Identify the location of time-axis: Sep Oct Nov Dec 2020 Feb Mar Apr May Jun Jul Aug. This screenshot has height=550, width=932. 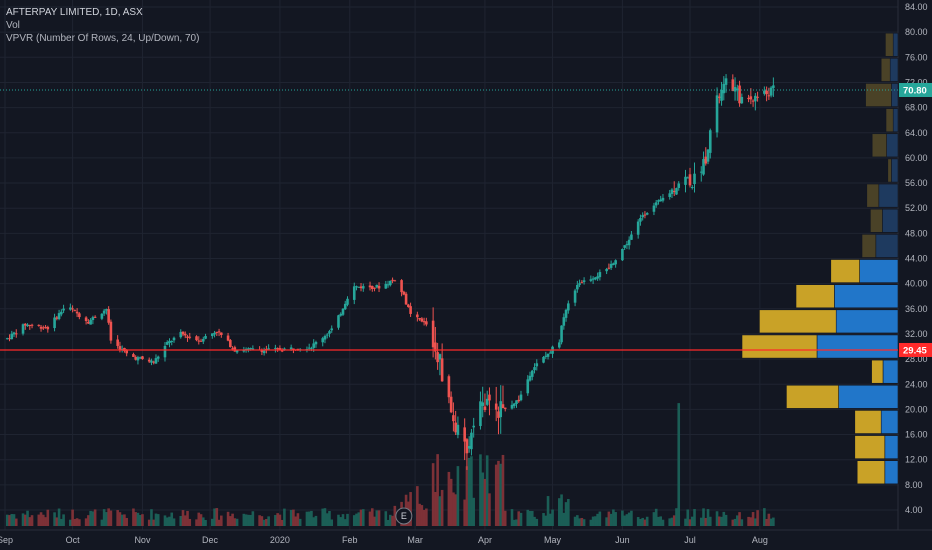
(384, 540).